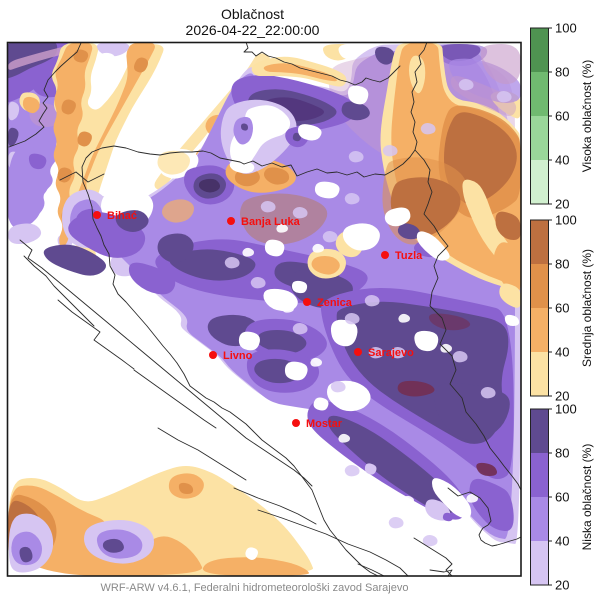 This screenshot has width=600, height=600. What do you see at coordinates (271, 222) in the screenshot?
I see `svg-text: Banja Luka` at bounding box center [271, 222].